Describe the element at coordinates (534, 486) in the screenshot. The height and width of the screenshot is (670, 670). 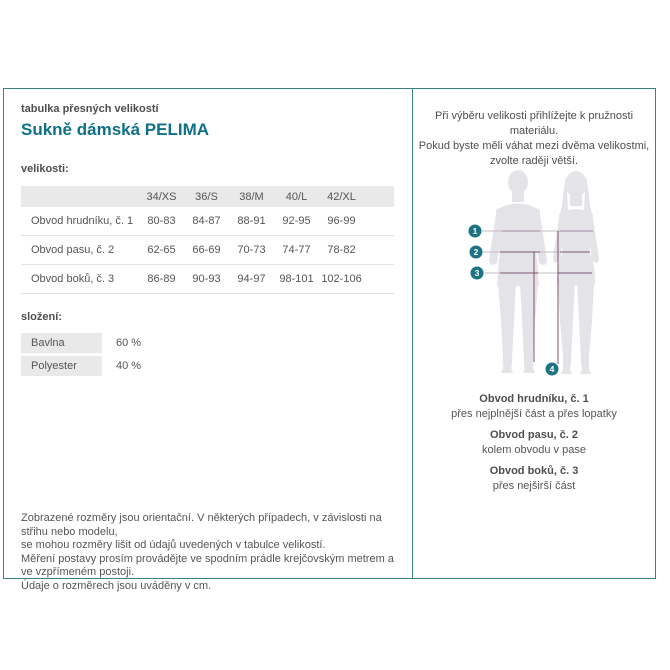
I see `measurement-description: přes nejširší část` at that location.